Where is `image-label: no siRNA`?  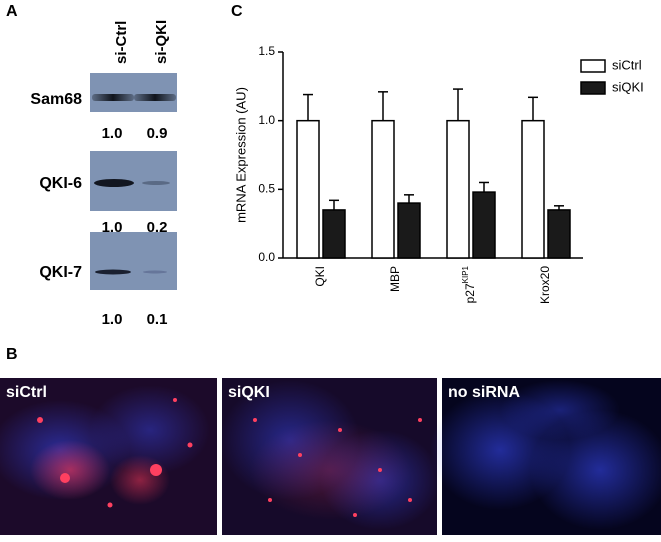 image-label: no siRNA is located at coordinates (484, 392).